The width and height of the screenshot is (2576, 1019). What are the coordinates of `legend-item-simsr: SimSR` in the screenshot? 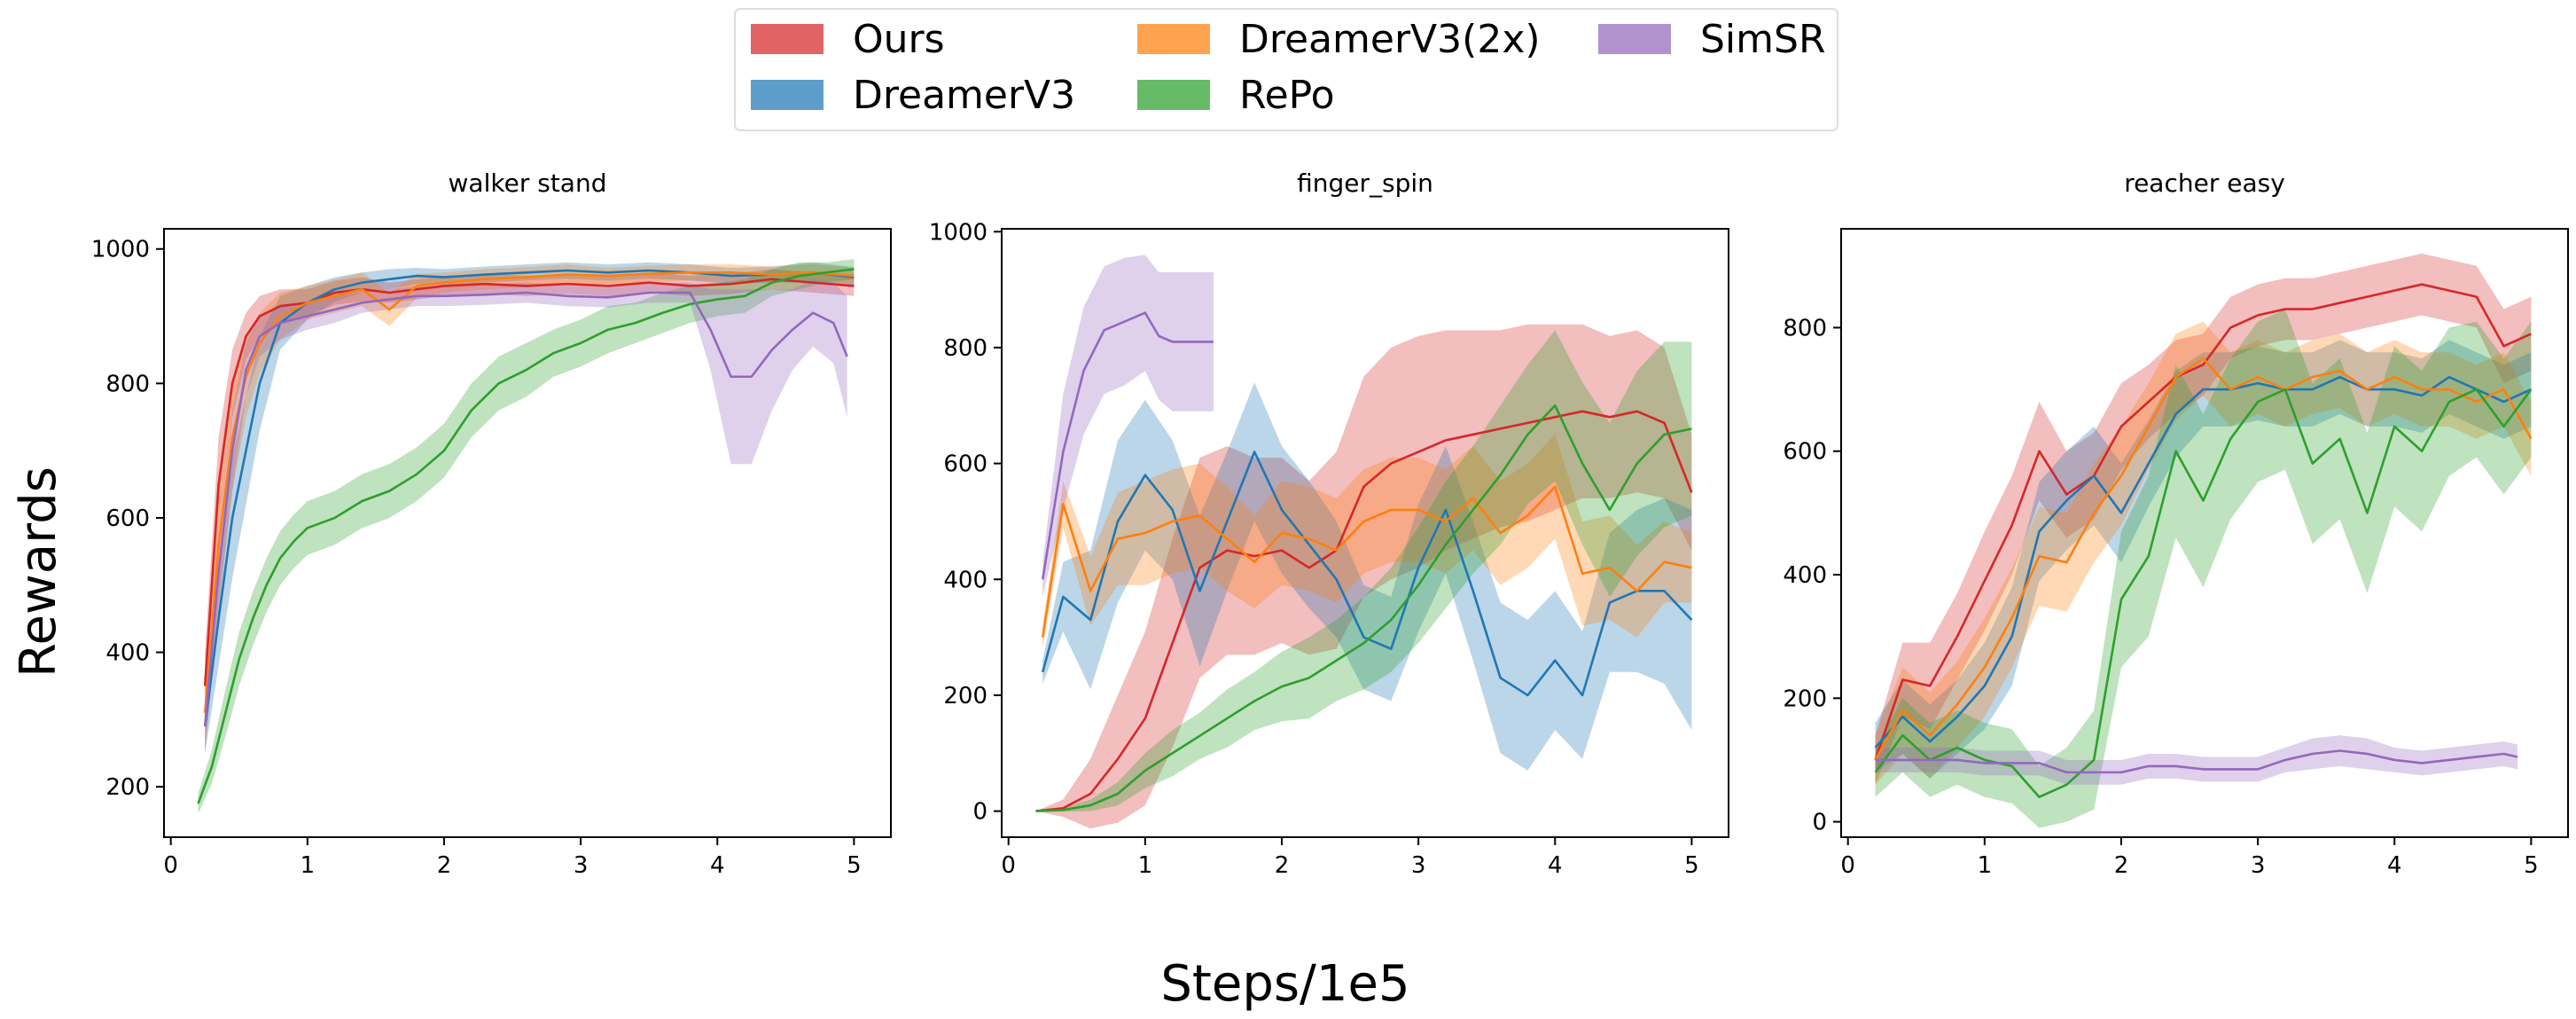 It's located at (1712, 40).